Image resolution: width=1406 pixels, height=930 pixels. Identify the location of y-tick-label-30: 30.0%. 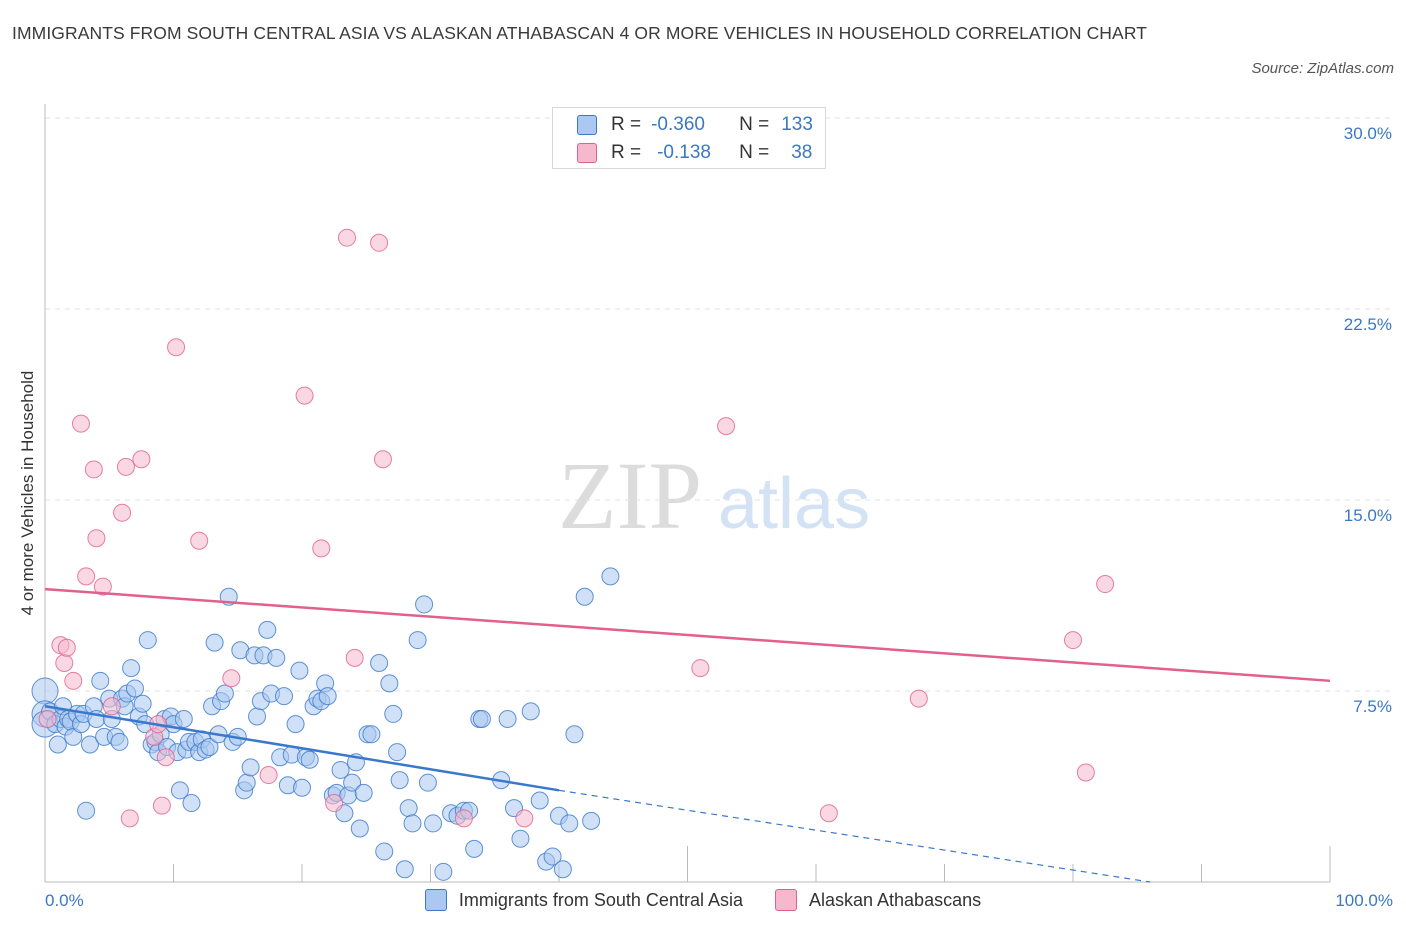
(1367, 133).